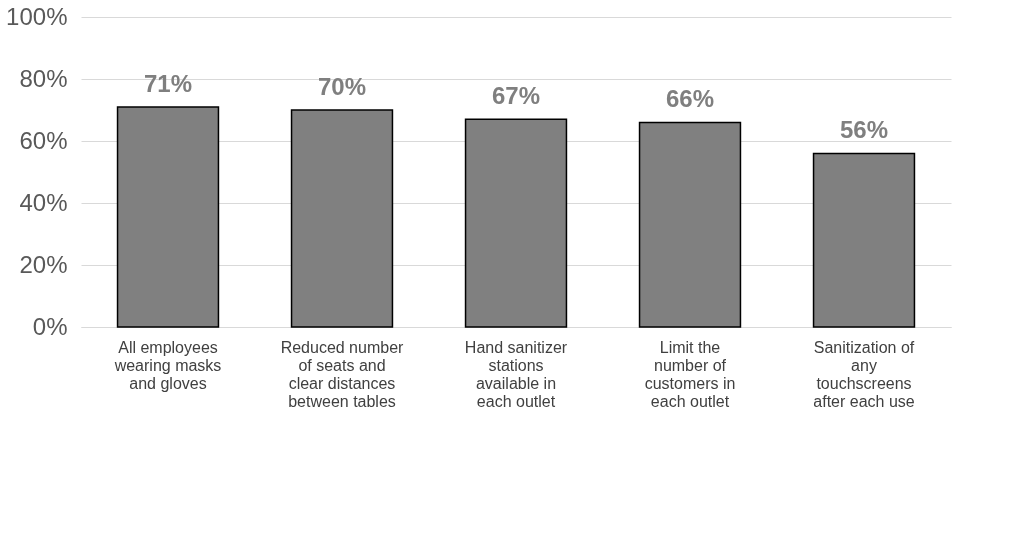 This screenshot has height=533, width=1028. I want to click on y-tick-label: 80%, so click(43, 78).